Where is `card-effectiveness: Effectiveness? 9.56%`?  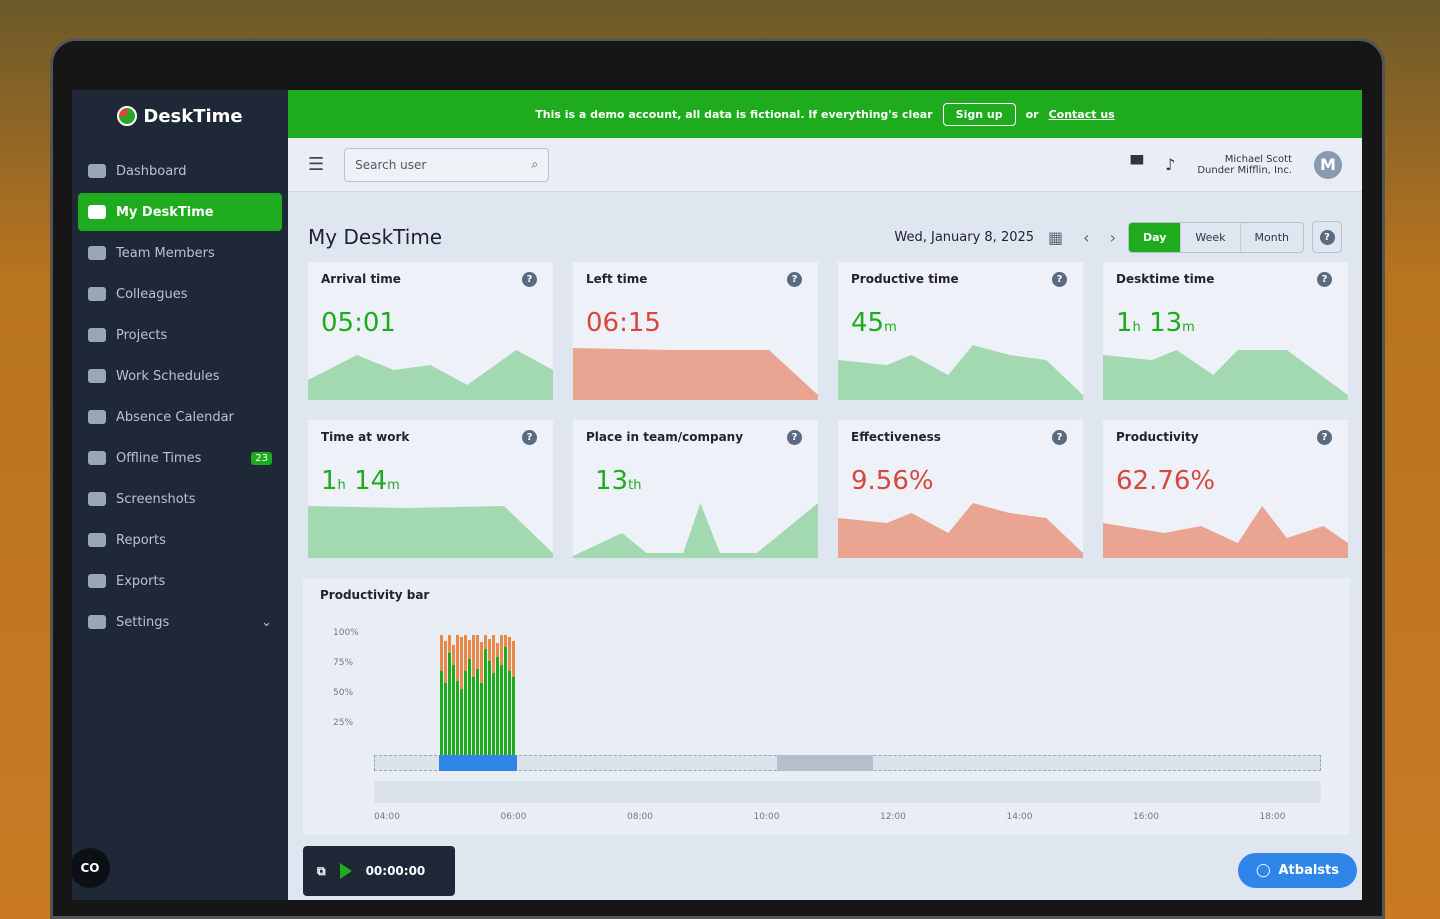
card-effectiveness: Effectiveness? 9.56% is located at coordinates (960, 489).